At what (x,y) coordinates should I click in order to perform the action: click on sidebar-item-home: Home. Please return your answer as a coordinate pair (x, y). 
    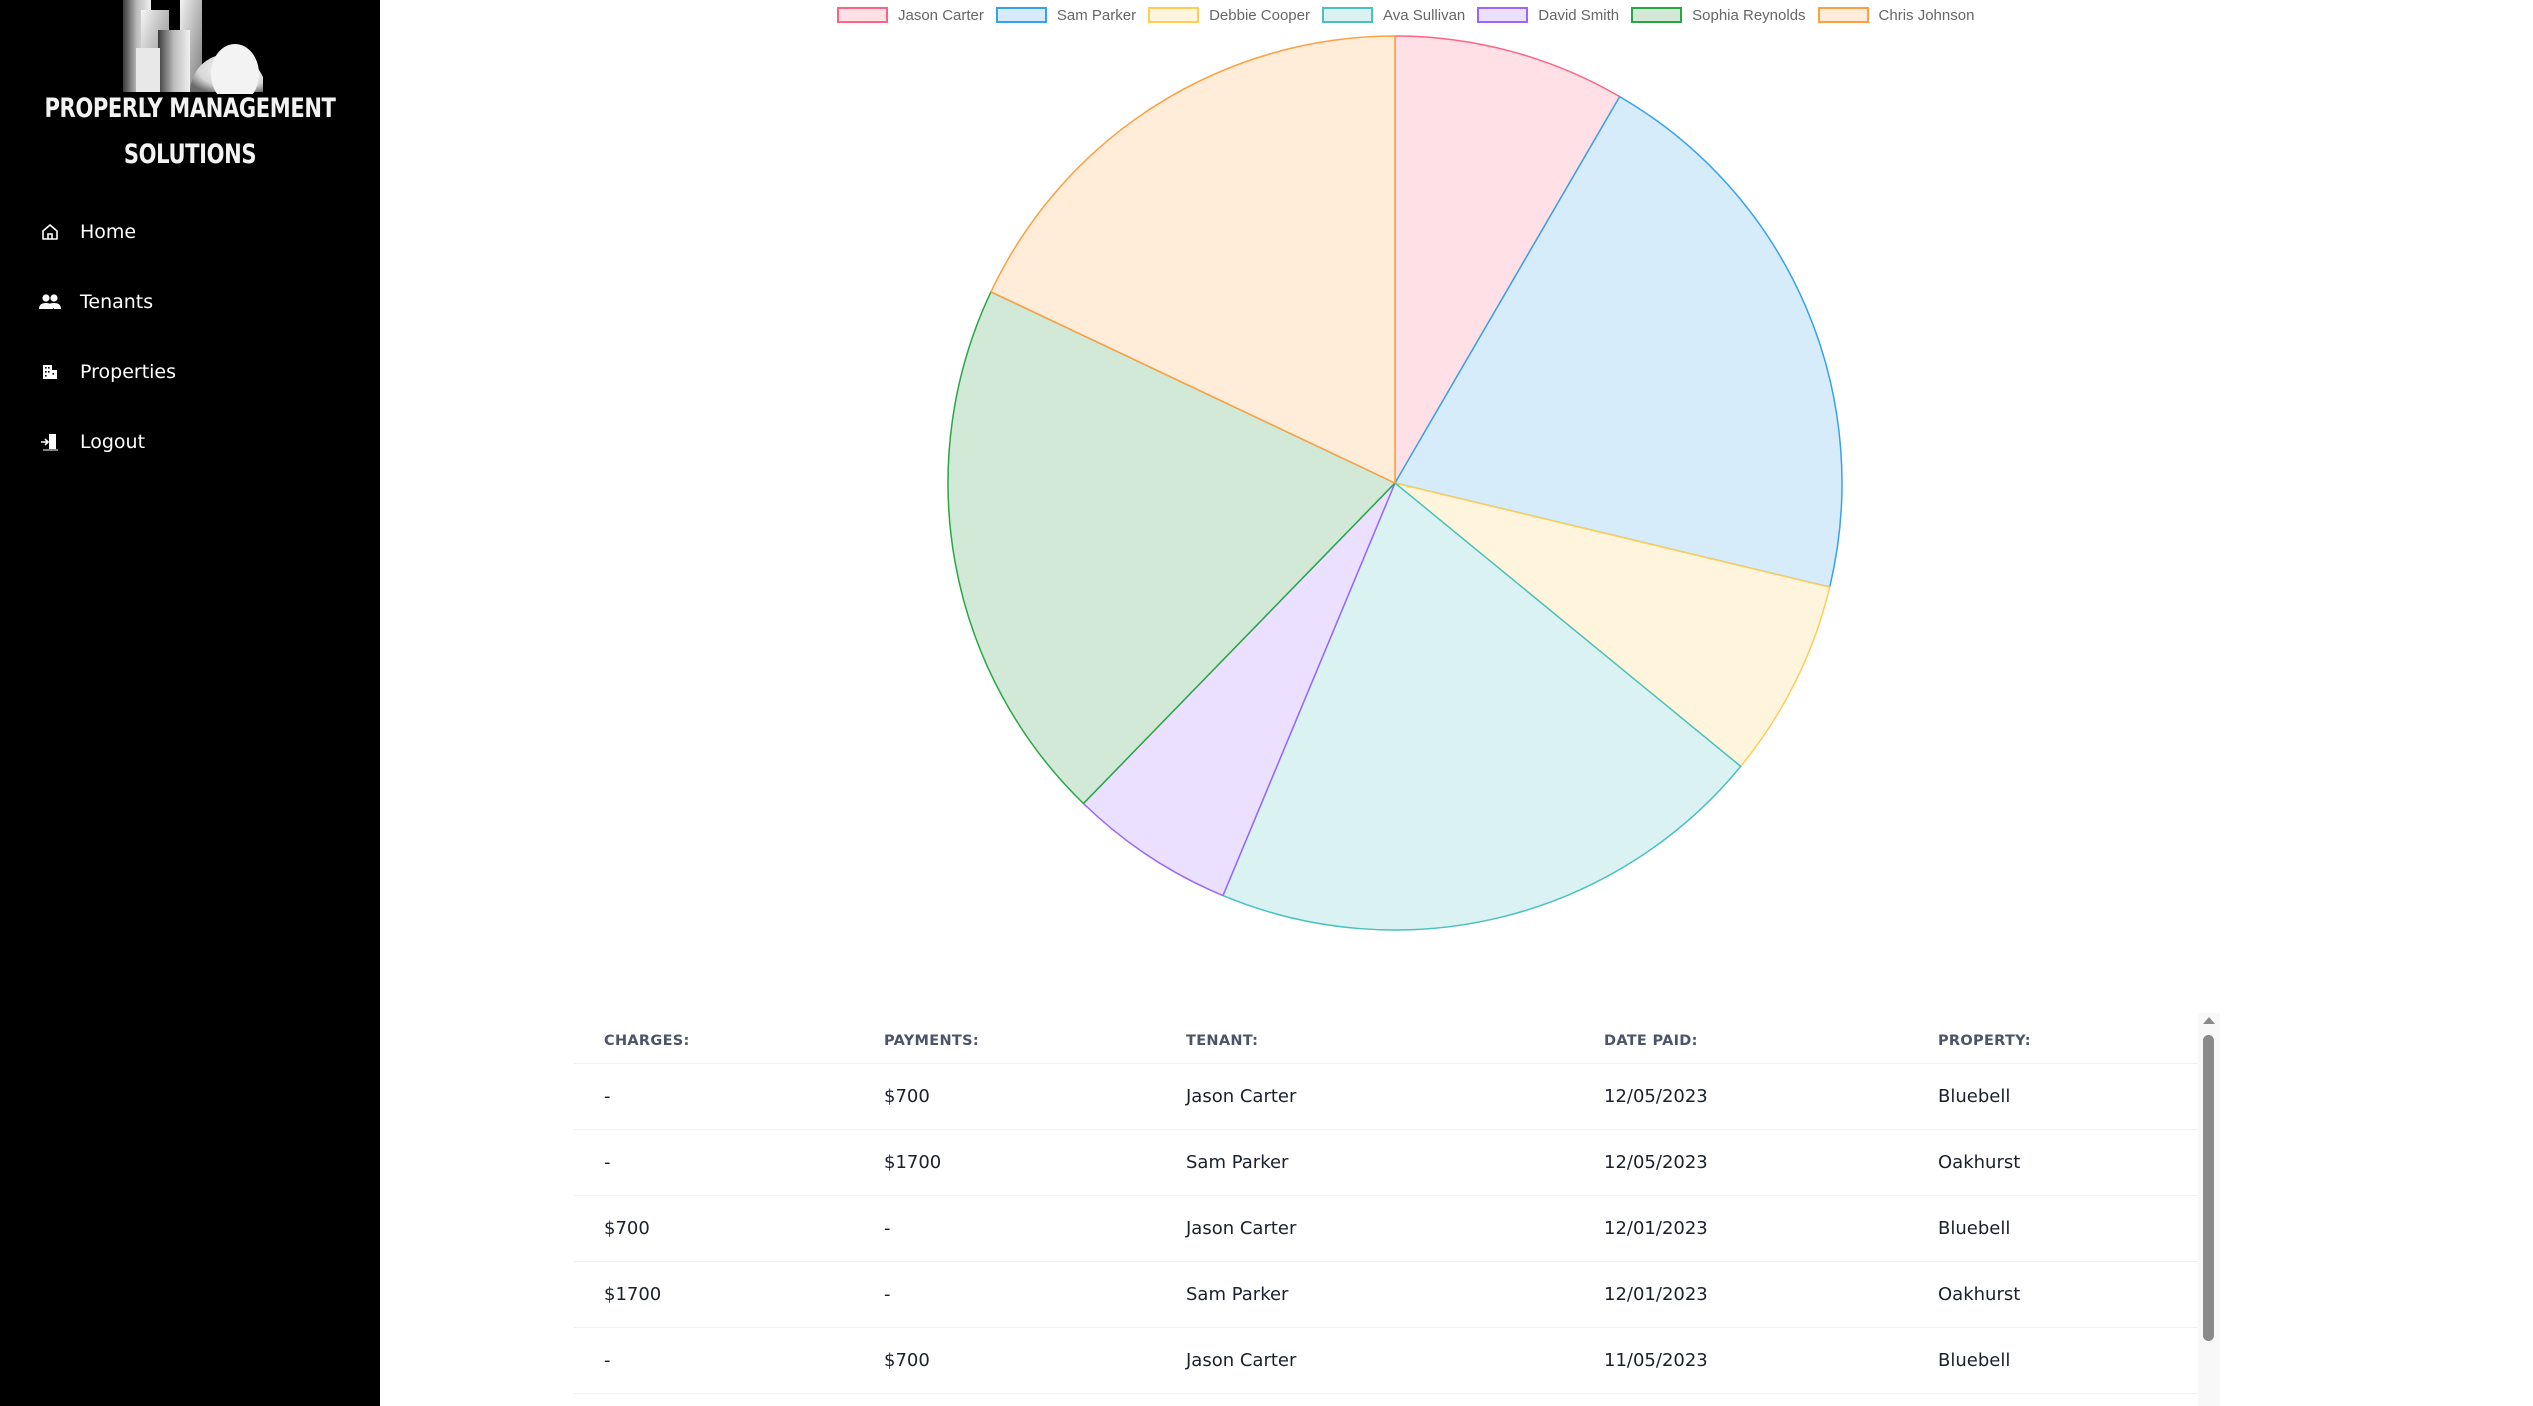
    Looking at the image, I should click on (190, 232).